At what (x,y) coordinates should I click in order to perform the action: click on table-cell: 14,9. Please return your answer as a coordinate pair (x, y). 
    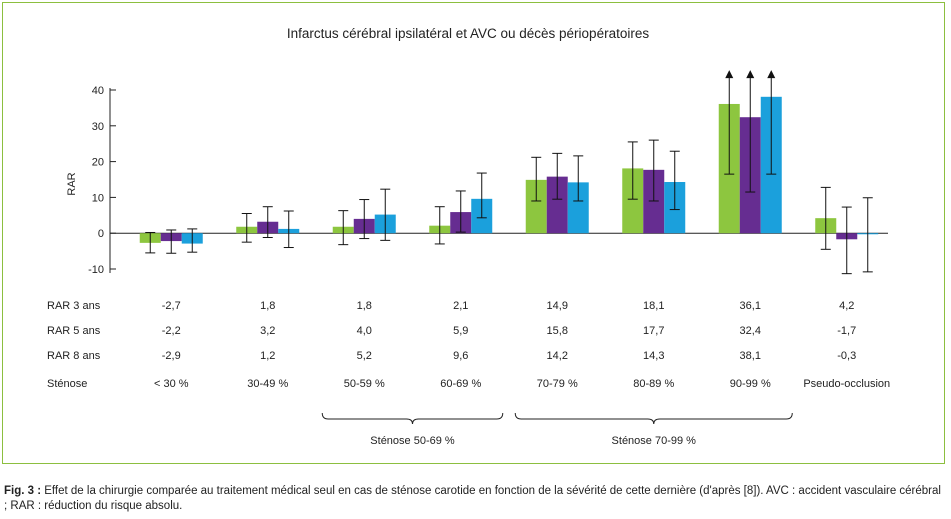
    Looking at the image, I should click on (557, 306).